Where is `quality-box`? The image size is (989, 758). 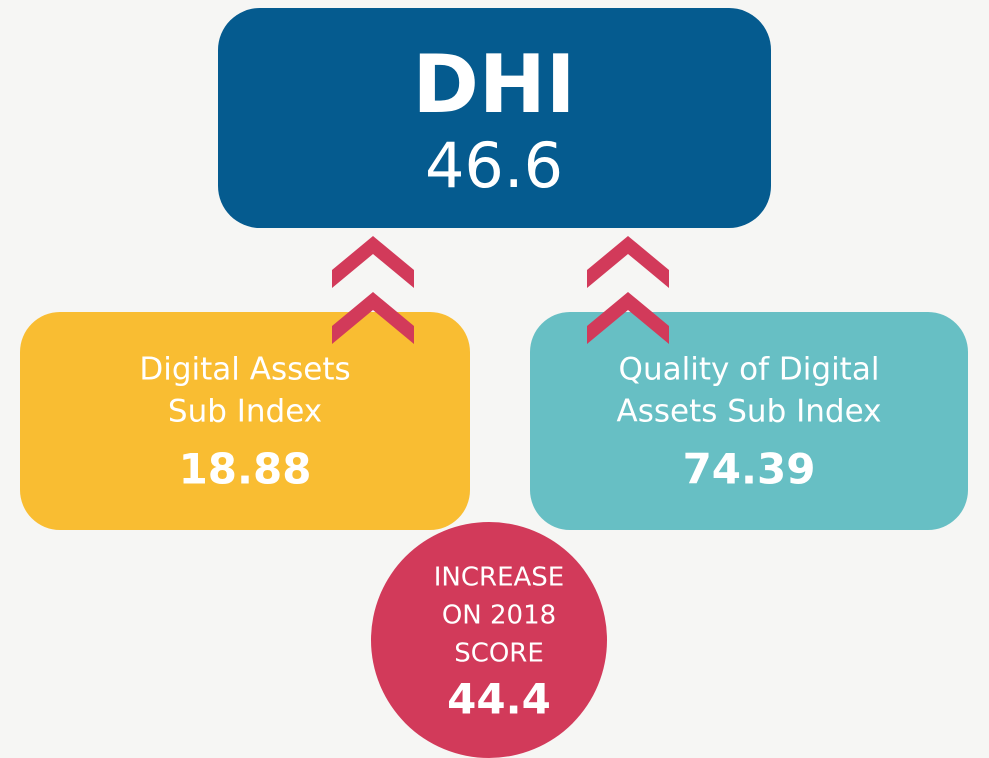 quality-box is located at coordinates (749, 421).